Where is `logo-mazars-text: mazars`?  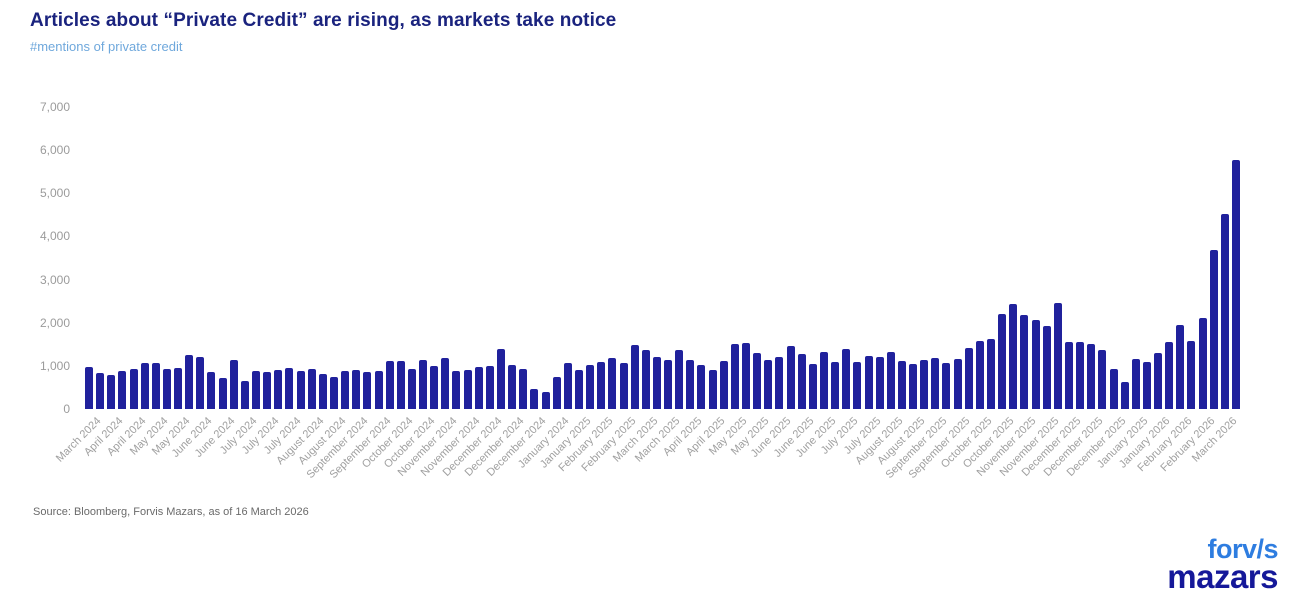
logo-mazars-text: mazars is located at coordinates (1222, 576).